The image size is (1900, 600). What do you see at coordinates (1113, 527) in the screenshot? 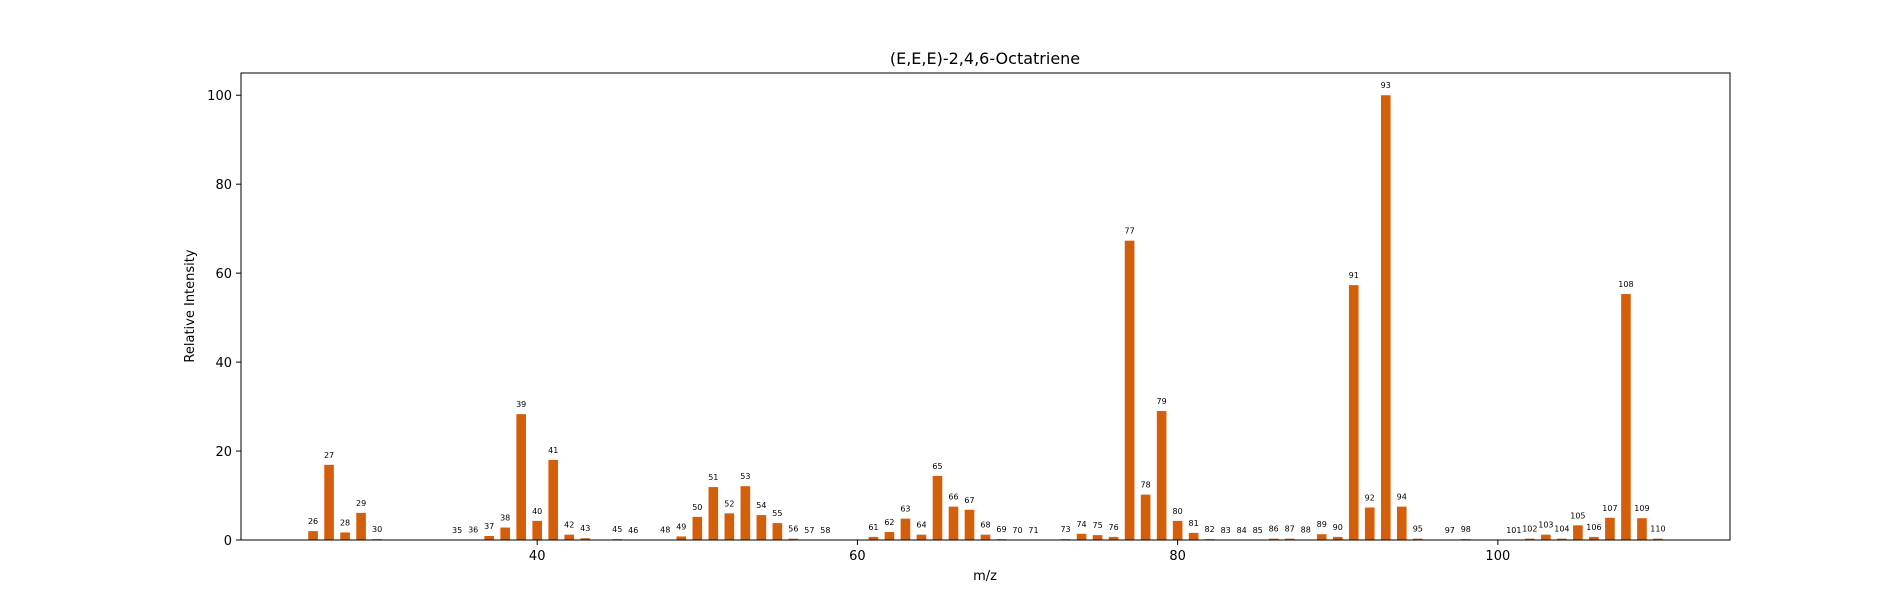
I see `bar-label-mz-76: 76` at bounding box center [1113, 527].